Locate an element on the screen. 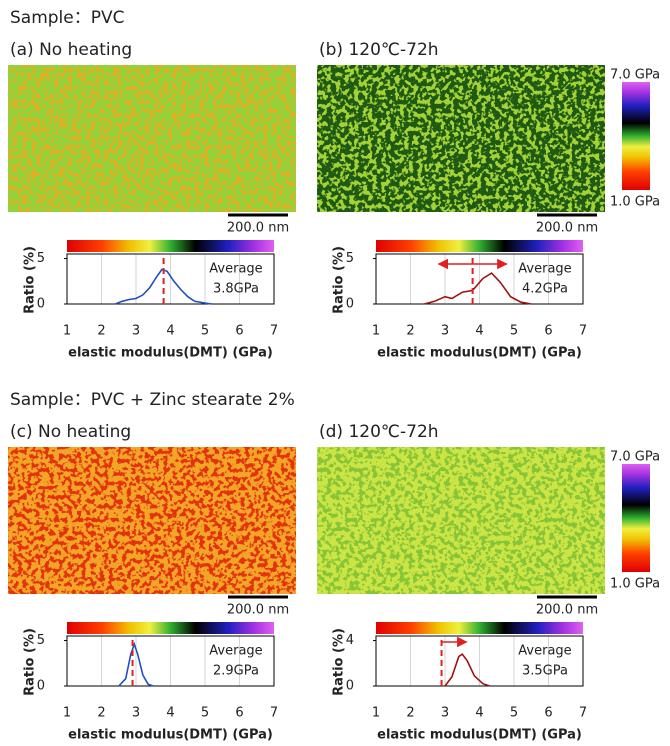 The image size is (670, 746). panel-title: (d) 120℃-72h is located at coordinates (379, 432).